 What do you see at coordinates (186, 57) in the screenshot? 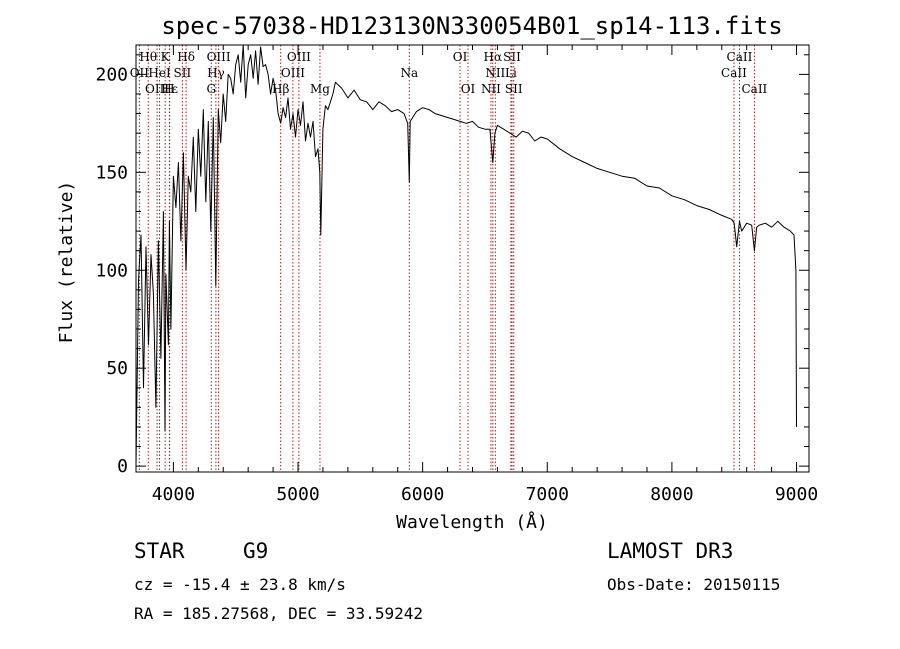
I see `spectral-line-label: Hδ` at bounding box center [186, 57].